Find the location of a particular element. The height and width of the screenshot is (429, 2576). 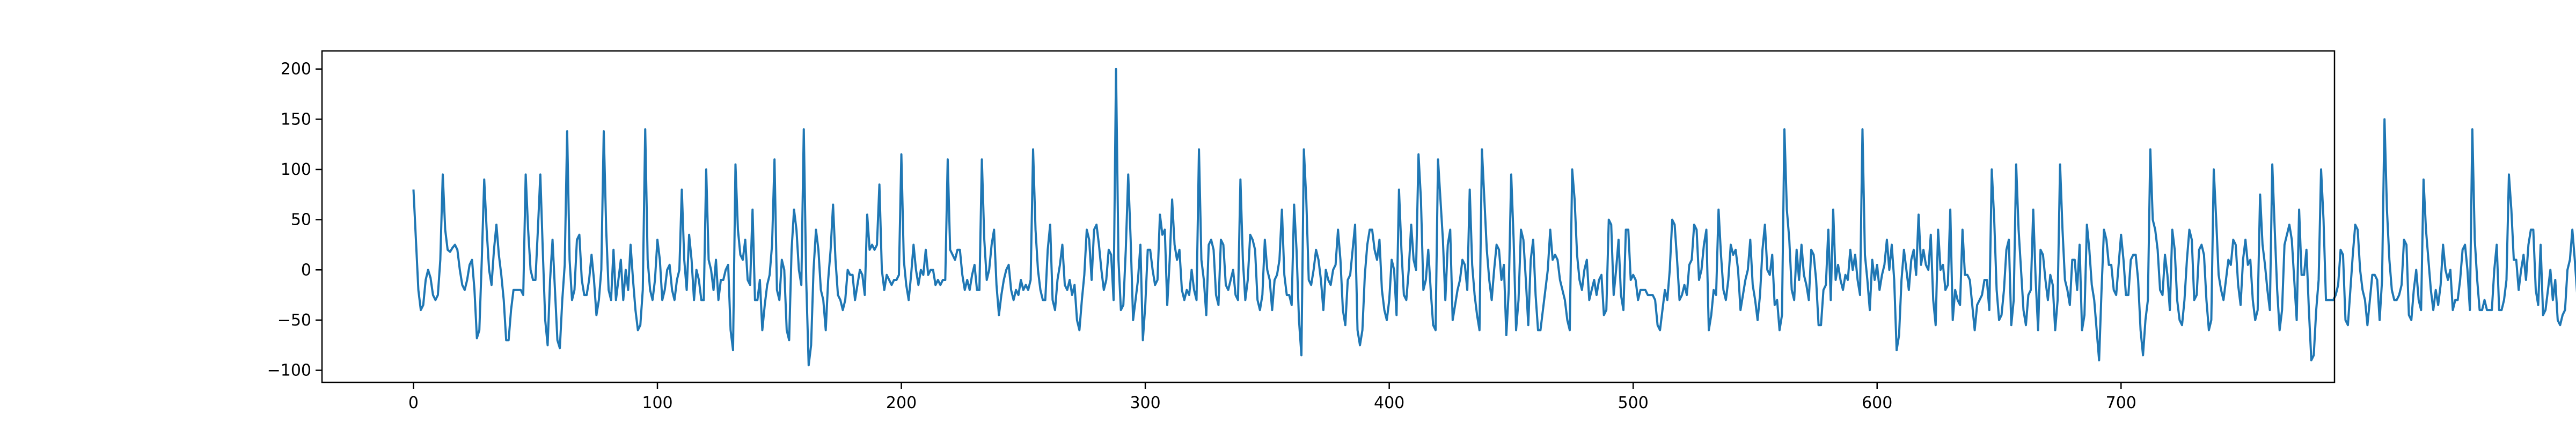

y-tick-label: −50 is located at coordinates (294, 320).